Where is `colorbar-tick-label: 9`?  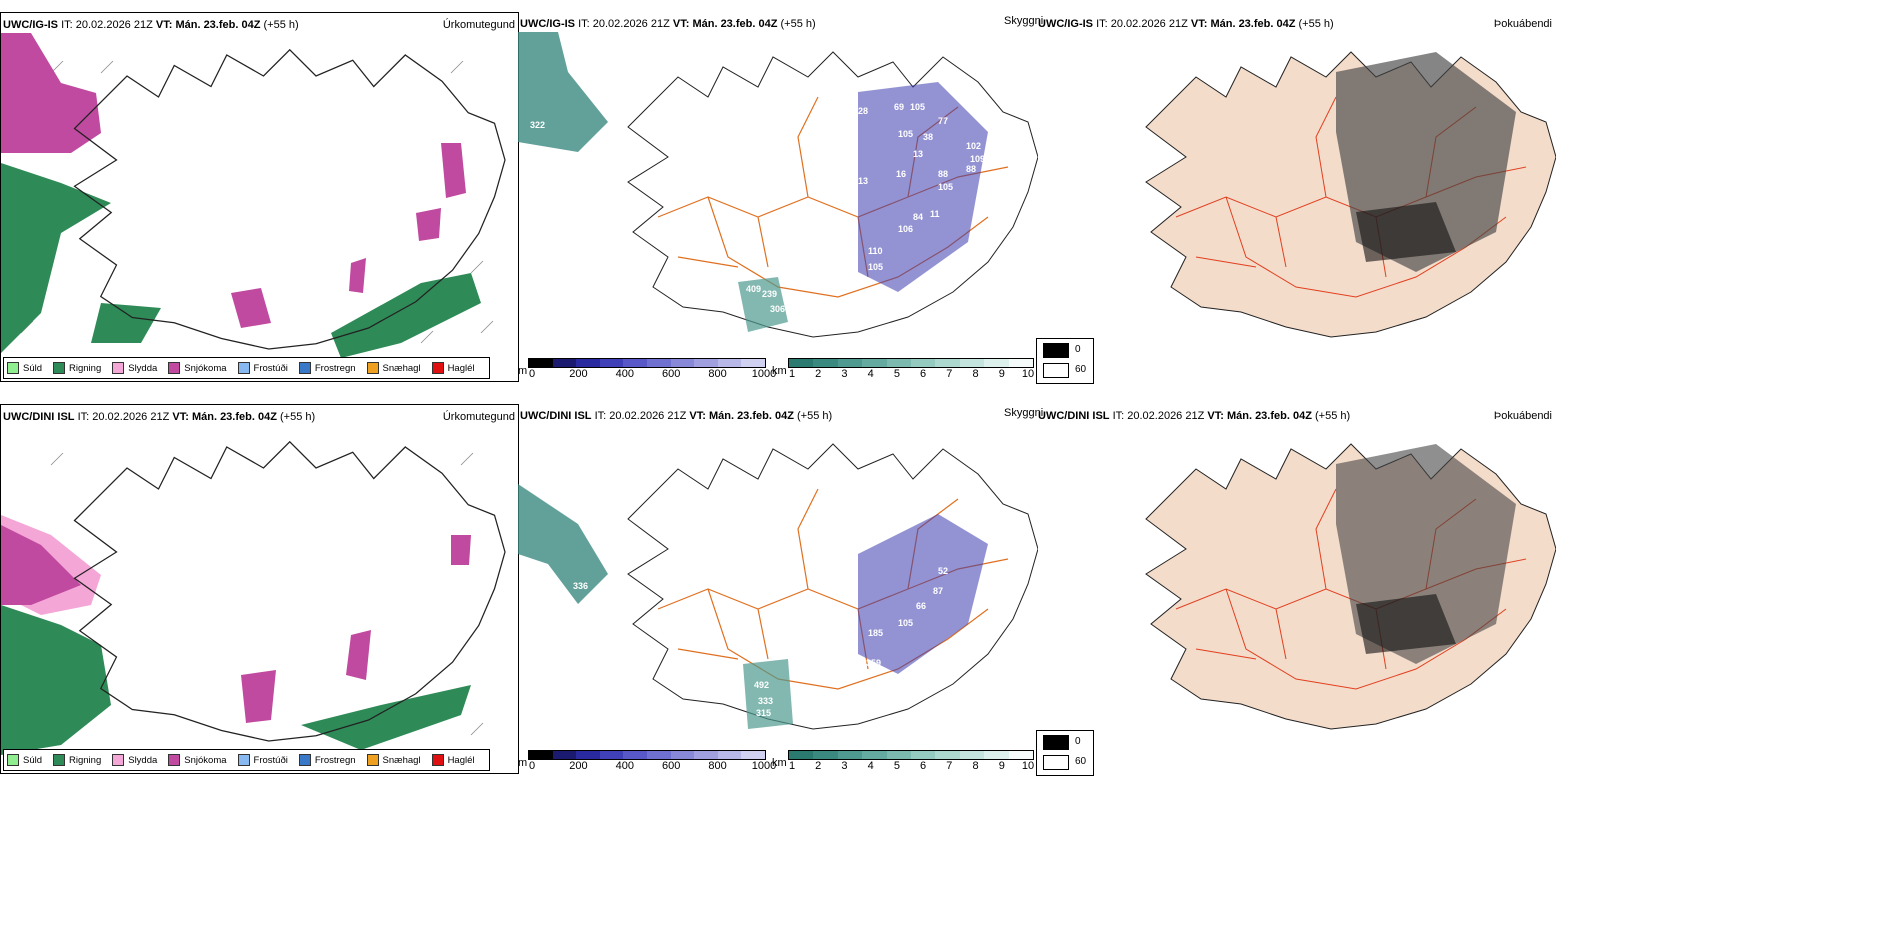
colorbar-tick-label: 9 is located at coordinates (1001, 766).